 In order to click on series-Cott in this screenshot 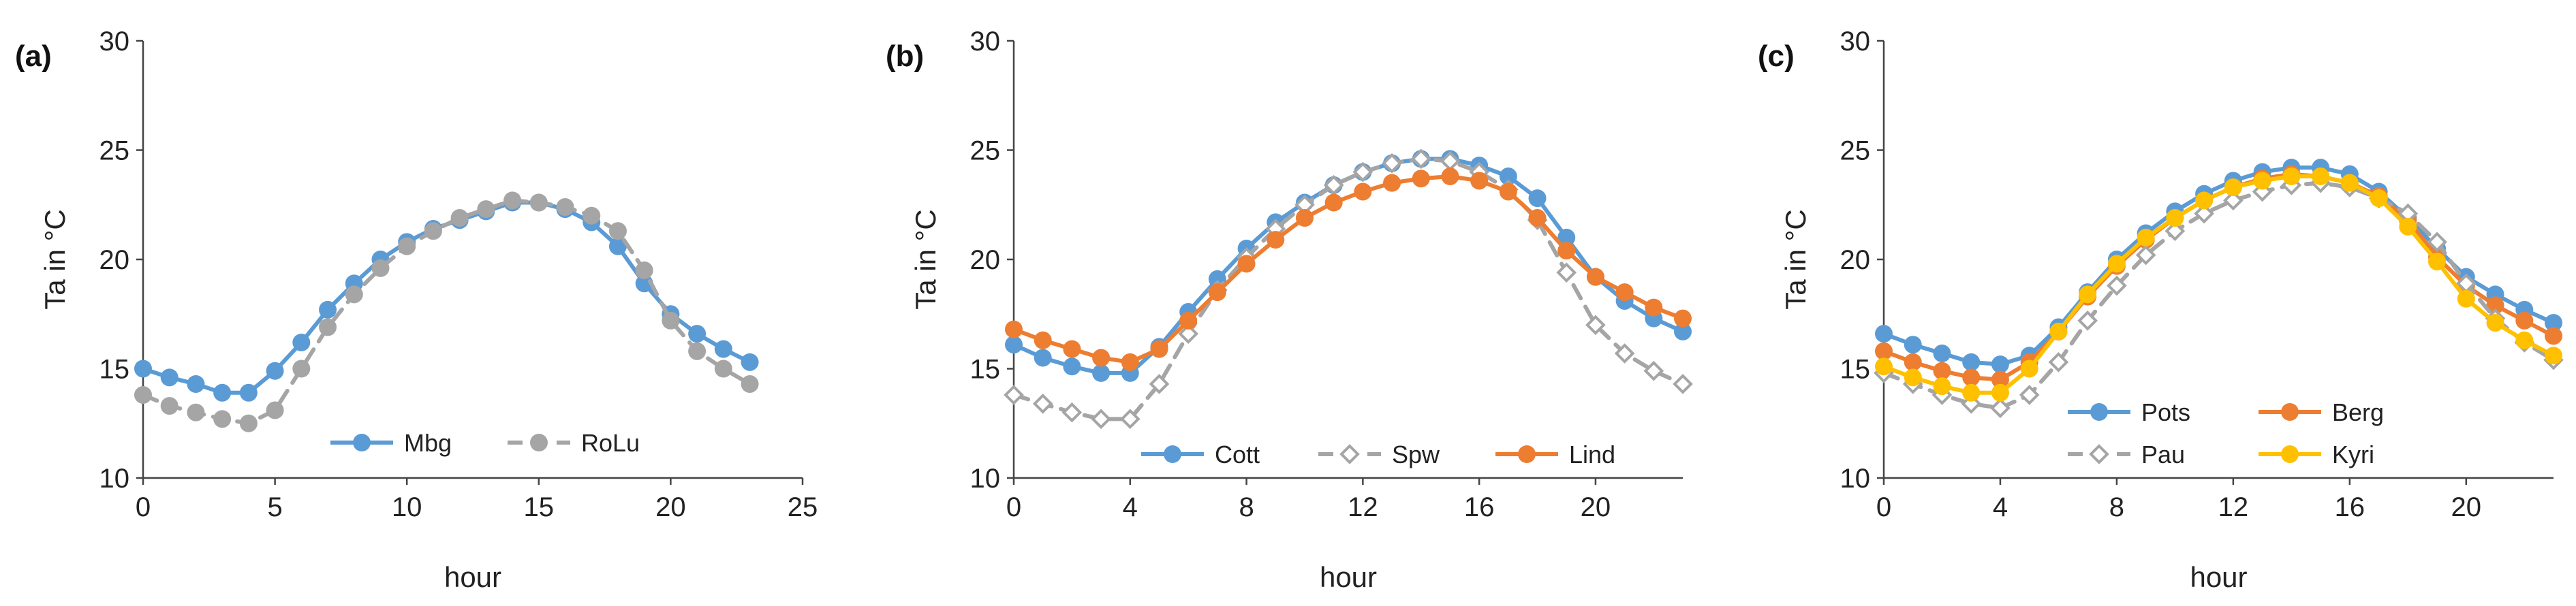, I will do `click(1348, 266)`.